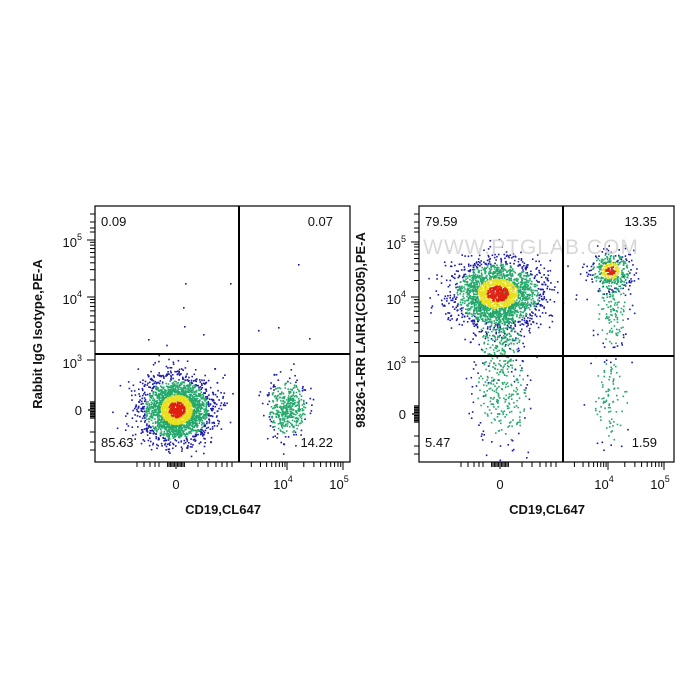 The image size is (700, 700). Describe the element at coordinates (72, 362) in the screenshot. I see `y-tick-label: 103` at that location.